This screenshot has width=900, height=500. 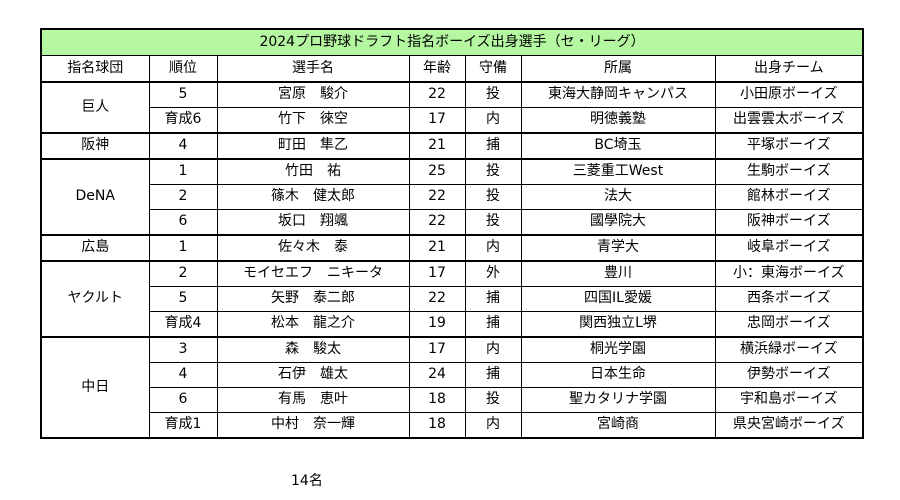 What do you see at coordinates (313, 197) in the screenshot?
I see `player-name-cell: 篠木 健太郎` at bounding box center [313, 197].